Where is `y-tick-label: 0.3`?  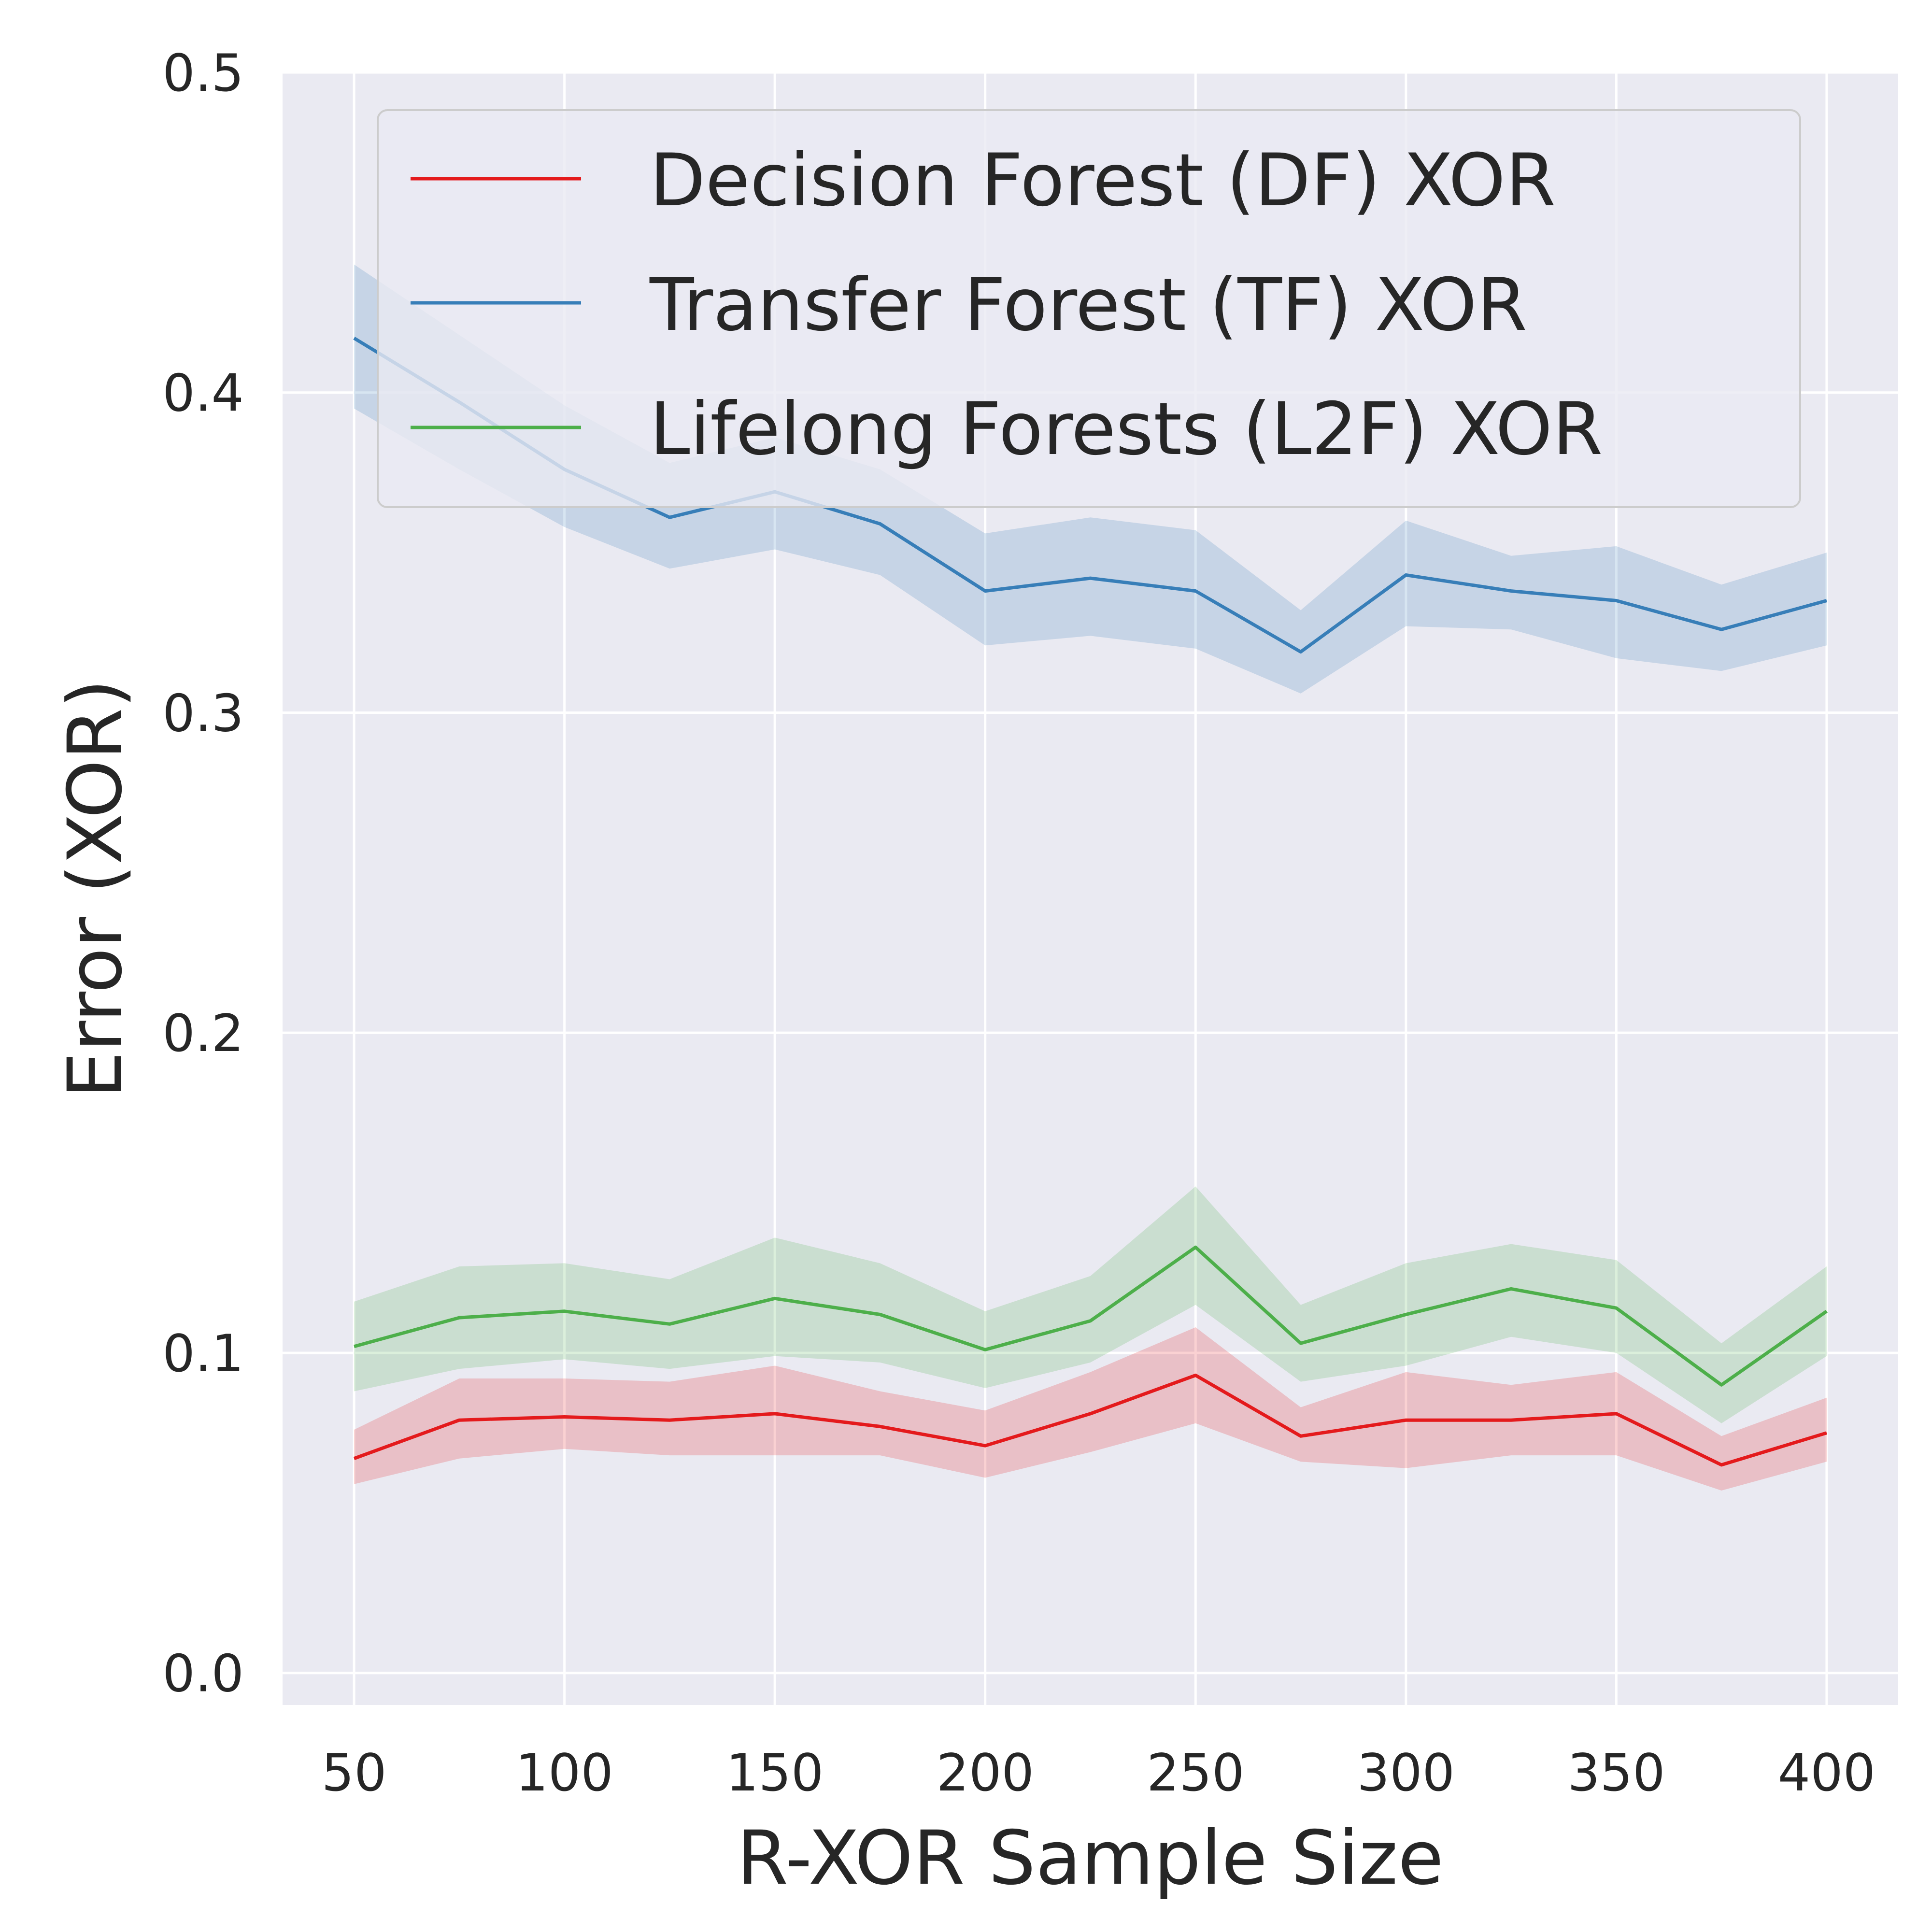 y-tick-label: 0.3 is located at coordinates (203, 713).